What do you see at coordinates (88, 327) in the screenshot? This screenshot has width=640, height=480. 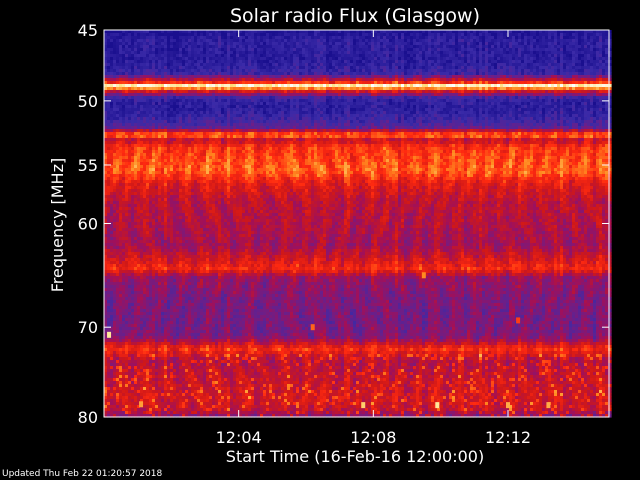 I see `y-tick-label: 70` at bounding box center [88, 327].